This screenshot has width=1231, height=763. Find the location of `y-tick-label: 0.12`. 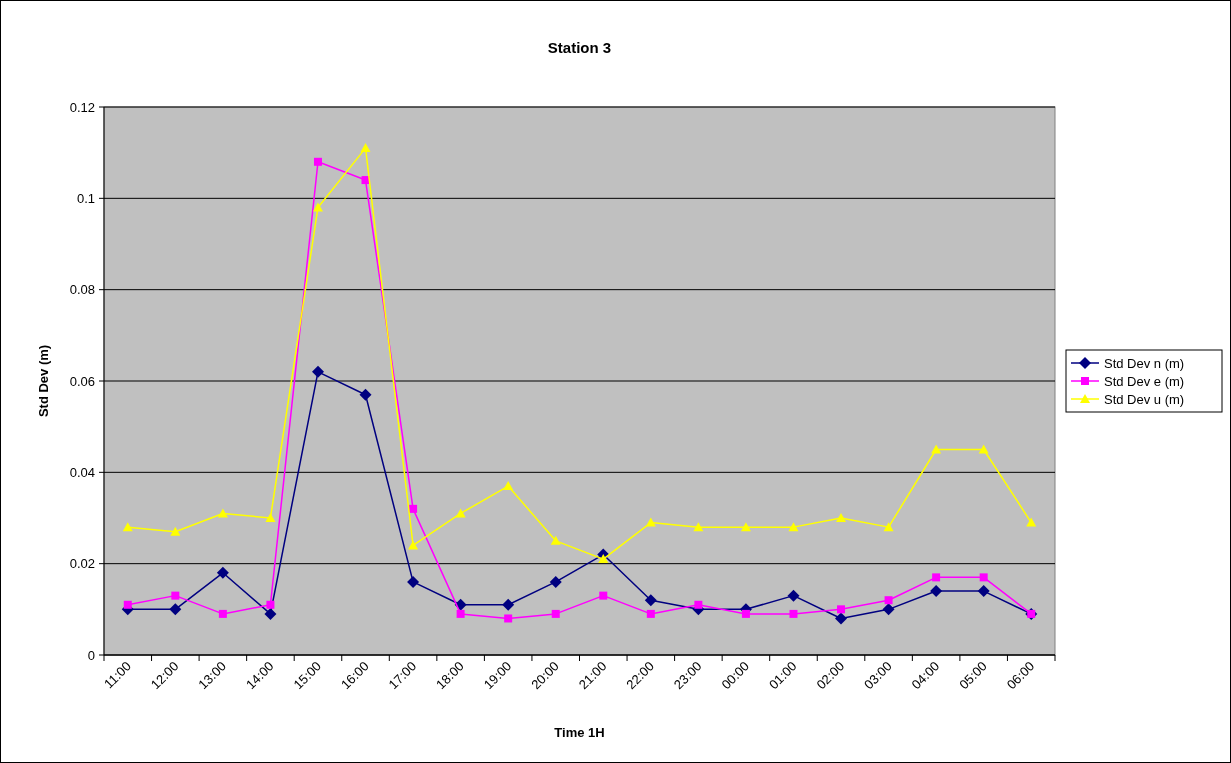

y-tick-label: 0.12 is located at coordinates (82, 107).